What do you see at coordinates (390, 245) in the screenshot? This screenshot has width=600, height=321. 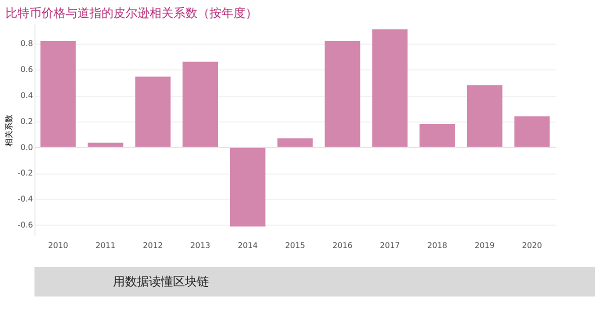 I see `x-tick-label: 2017` at bounding box center [390, 245].